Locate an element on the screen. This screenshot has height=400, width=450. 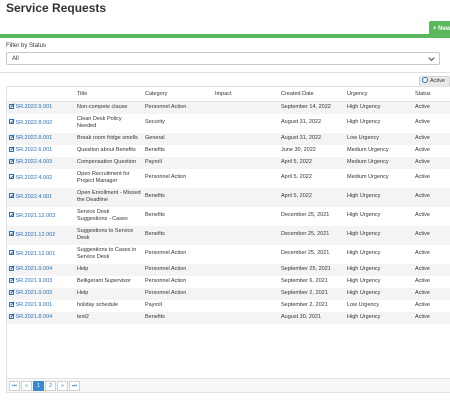
request-id-text: SR.2022.9.001 is located at coordinates (34, 107).